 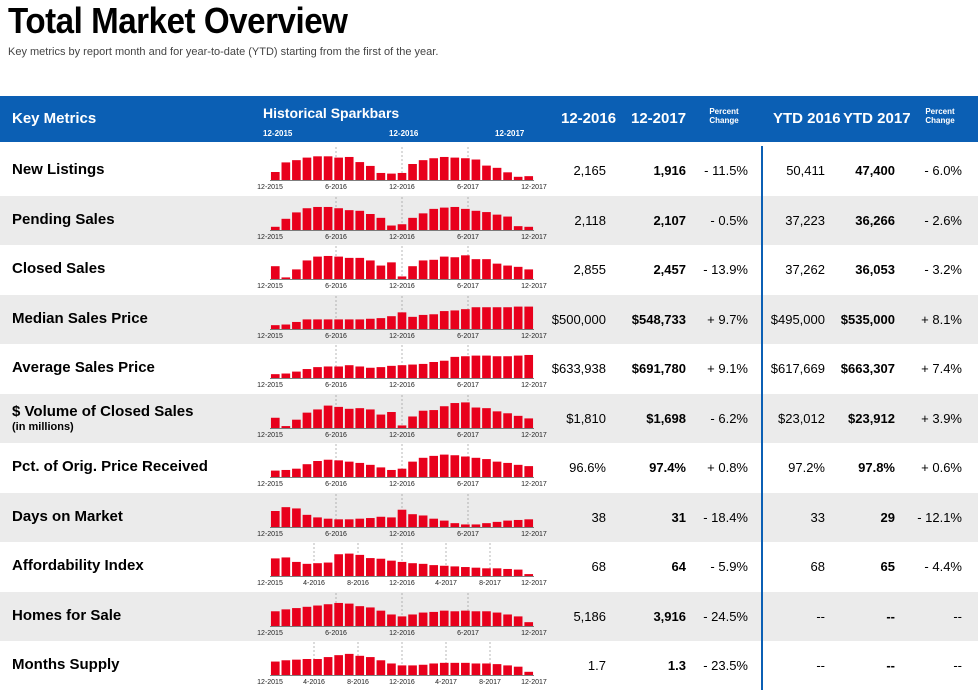 I want to click on sparkbar-chart: 12-2015 6-2016 12-2016 6-2017 12-2017, so click(x=402, y=169).